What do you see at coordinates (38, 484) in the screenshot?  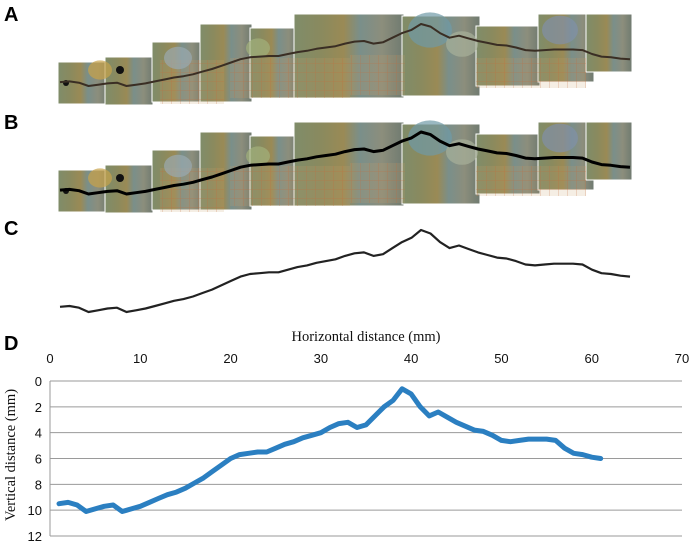 I see `y-tick-label: 8` at bounding box center [38, 484].